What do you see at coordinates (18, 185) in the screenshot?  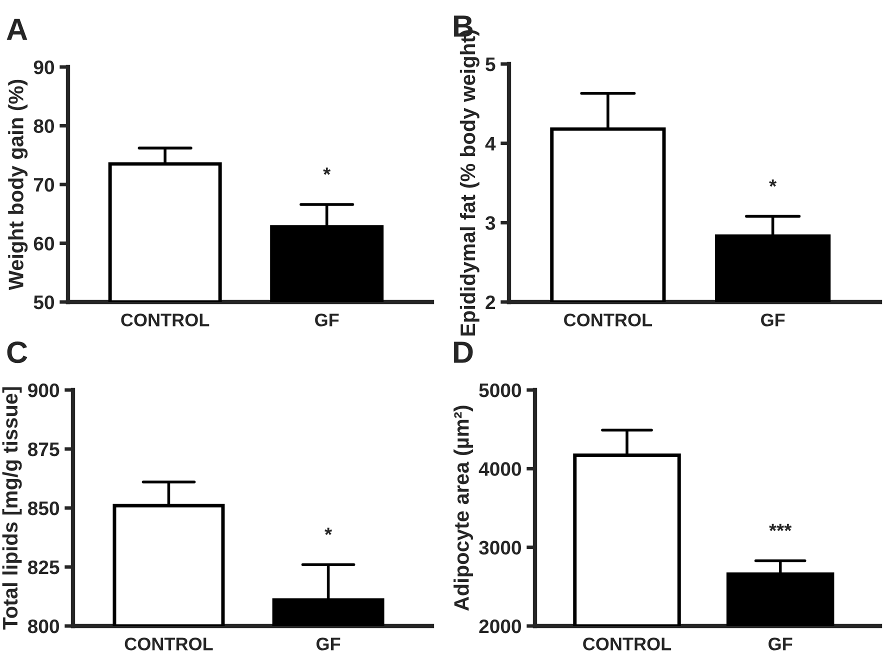 I see `y-axis-title: Weight body gain (%)` at bounding box center [18, 185].